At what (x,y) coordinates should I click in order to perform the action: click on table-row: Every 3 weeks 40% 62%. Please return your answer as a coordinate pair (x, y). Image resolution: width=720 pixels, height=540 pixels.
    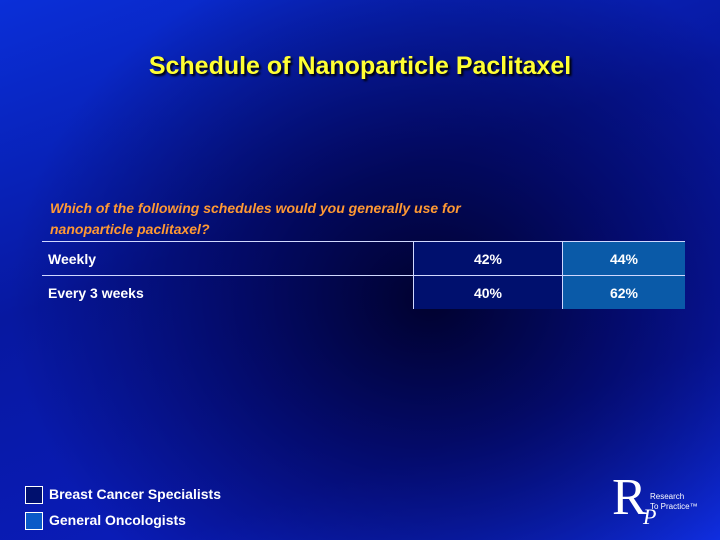
    Looking at the image, I should click on (363, 292).